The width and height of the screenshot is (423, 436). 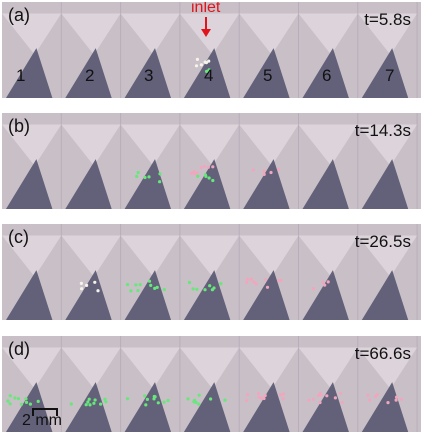 What do you see at coordinates (18, 237) in the screenshot?
I see `panel-label: (c)` at bounding box center [18, 237].